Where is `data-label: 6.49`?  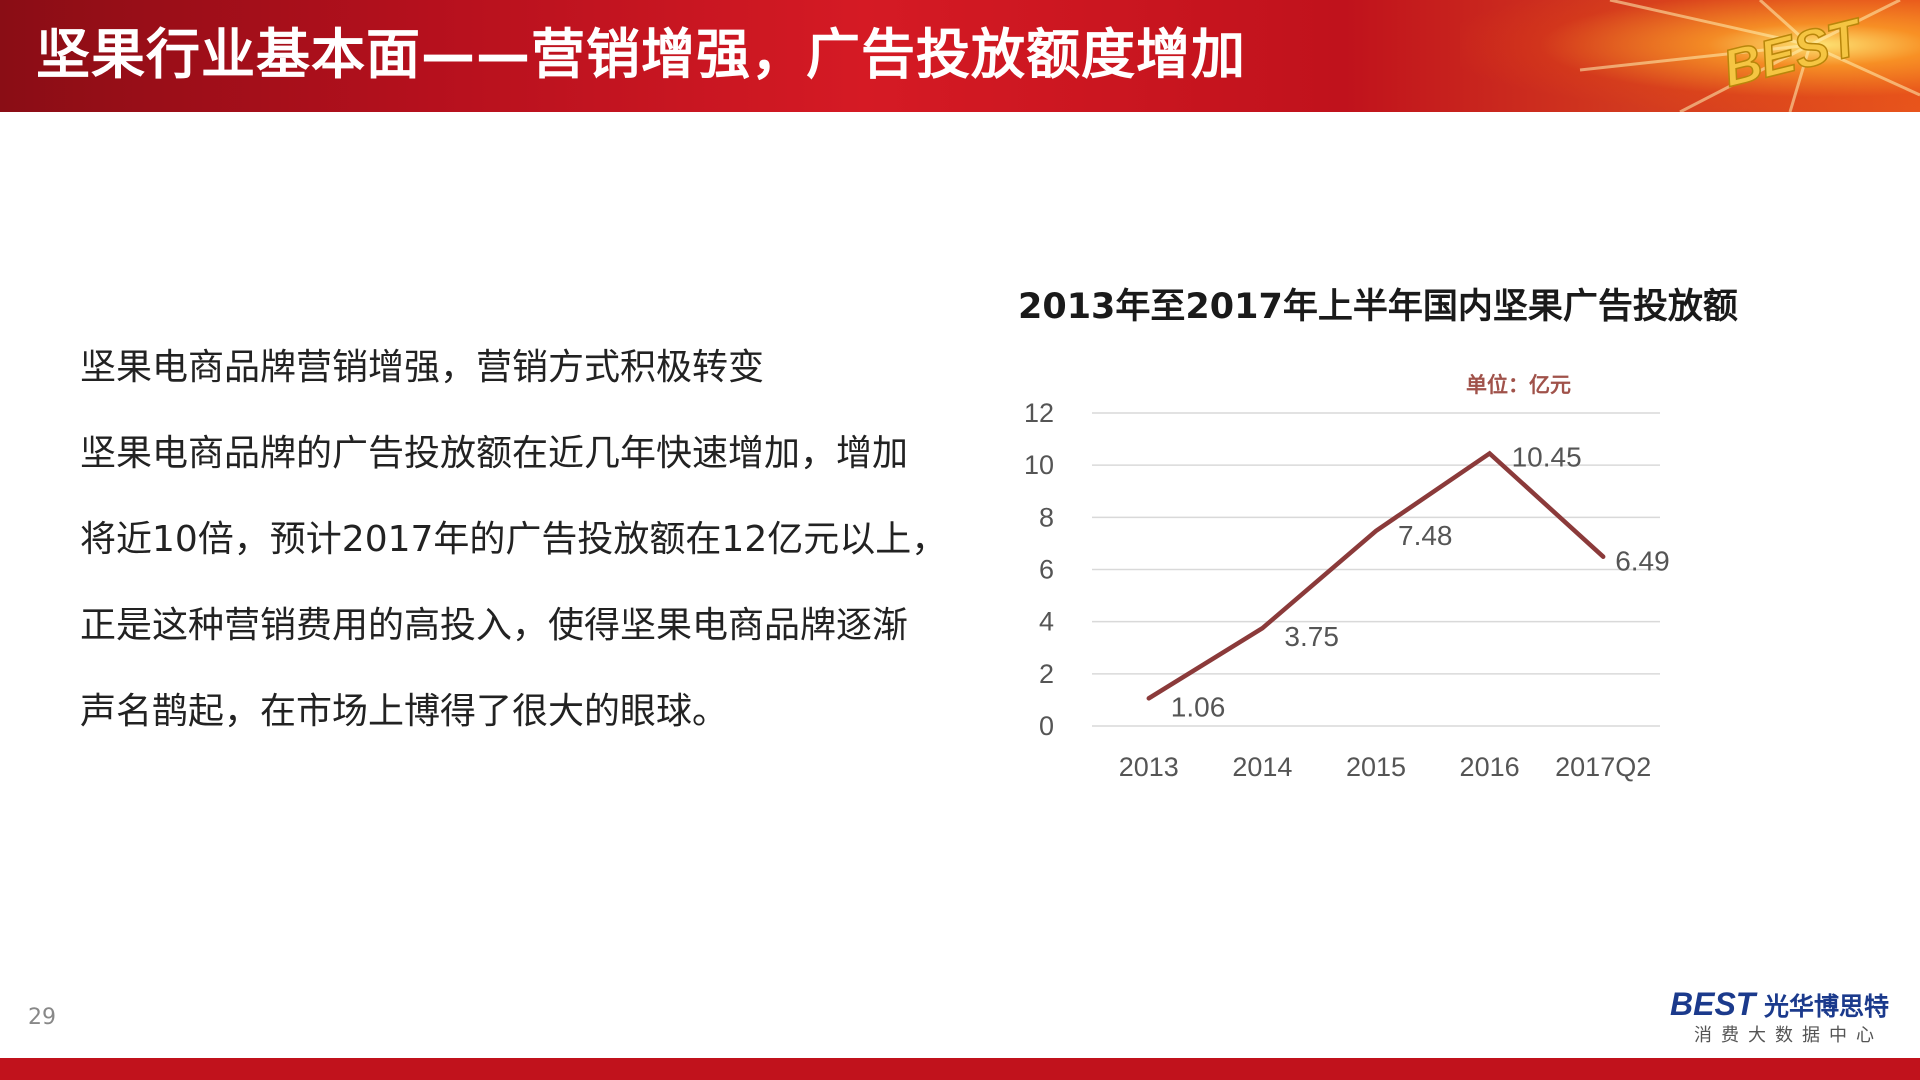
data-label: 6.49 is located at coordinates (1642, 561).